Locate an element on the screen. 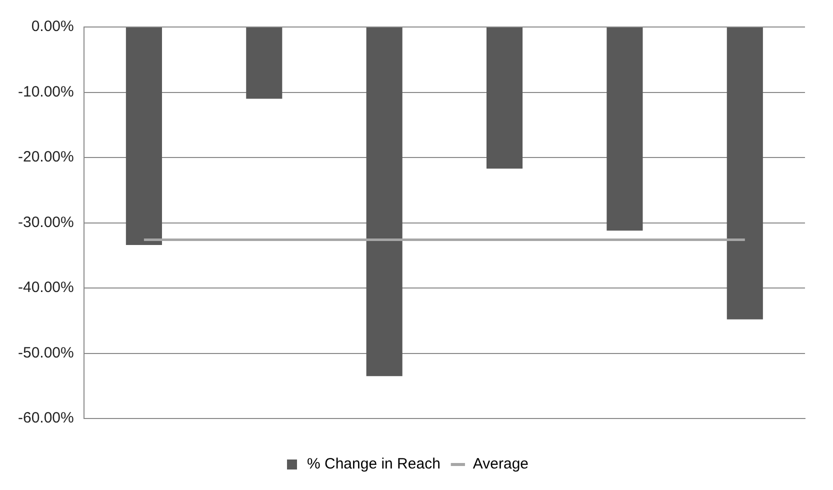 The width and height of the screenshot is (833, 490). y-tick-label: -60.00% is located at coordinates (46, 418).